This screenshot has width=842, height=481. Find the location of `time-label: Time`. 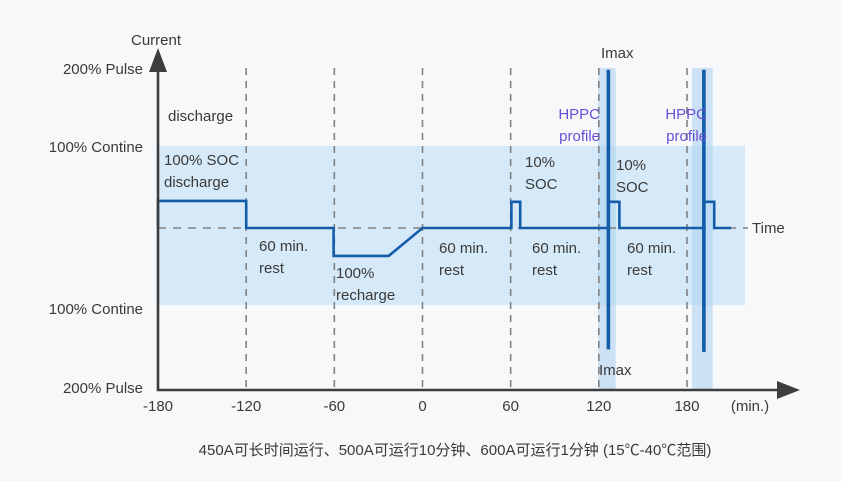

time-label: Time is located at coordinates (768, 228).